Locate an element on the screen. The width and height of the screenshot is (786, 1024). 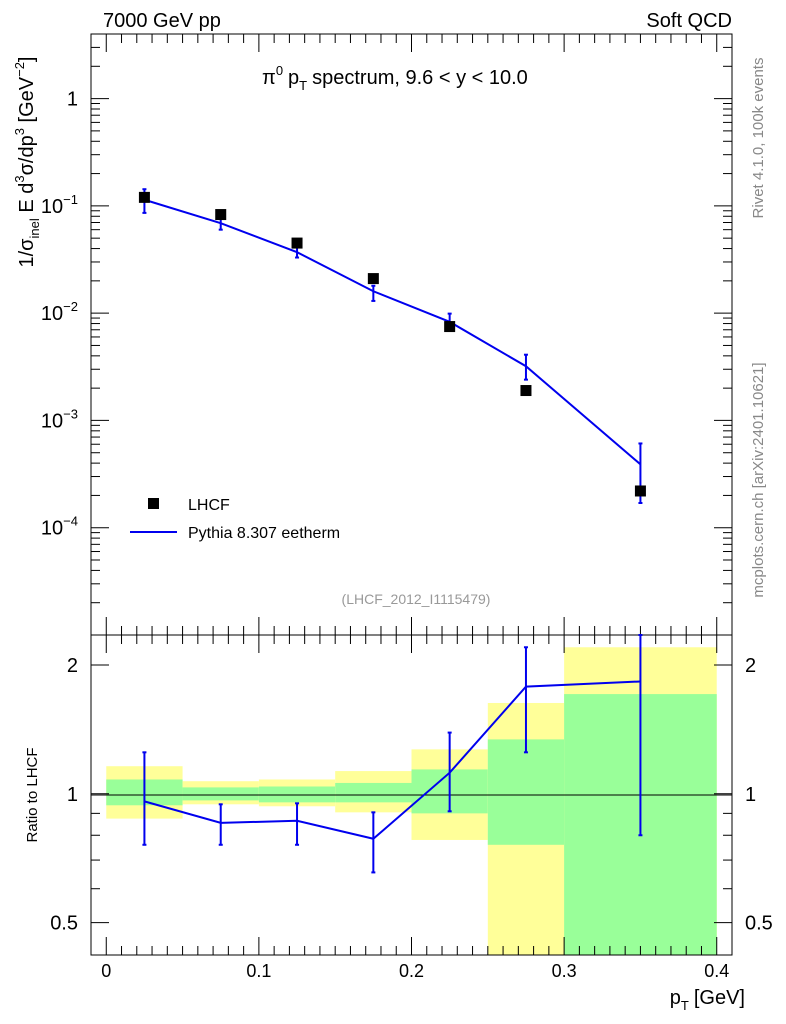
main-y-tick-label: 10⁻⁴ is located at coordinates (59, 527).